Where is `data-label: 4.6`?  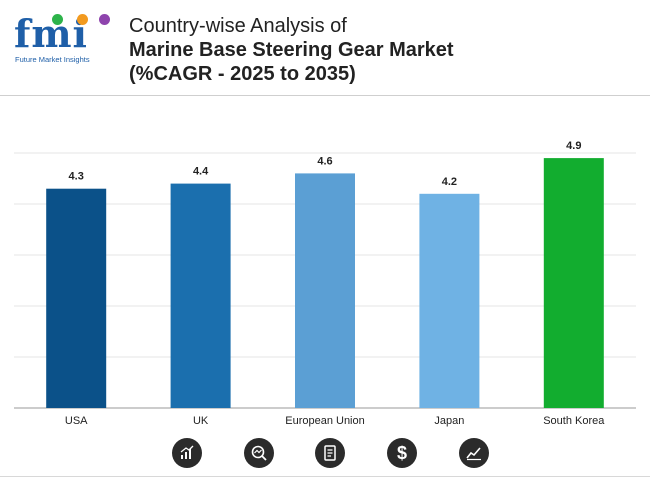 data-label: 4.6 is located at coordinates (324, 161).